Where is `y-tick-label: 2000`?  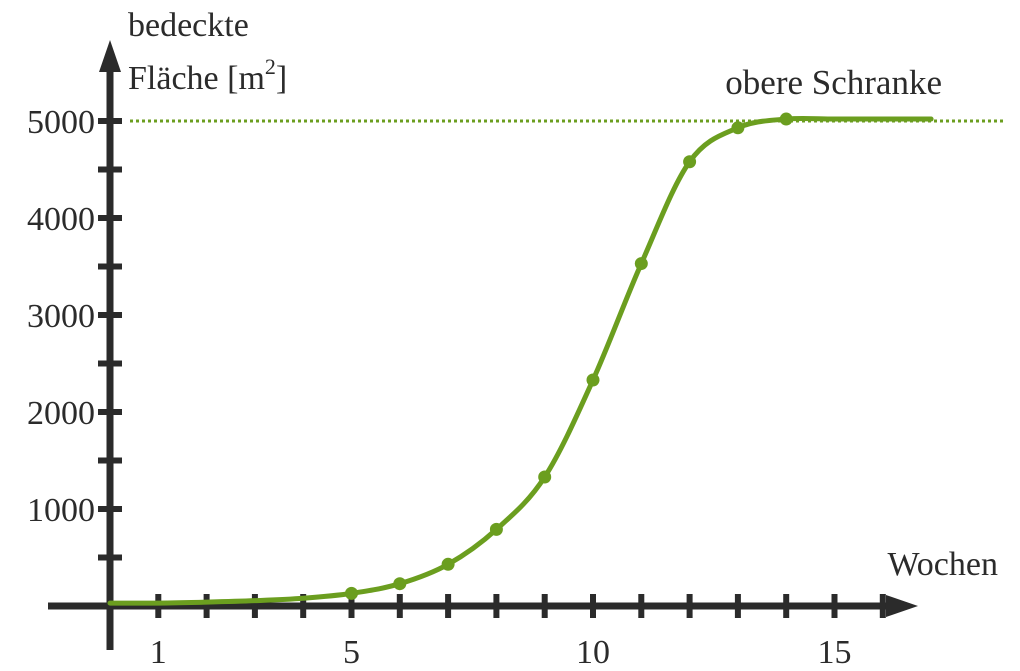
y-tick-label: 2000 is located at coordinates (61, 413).